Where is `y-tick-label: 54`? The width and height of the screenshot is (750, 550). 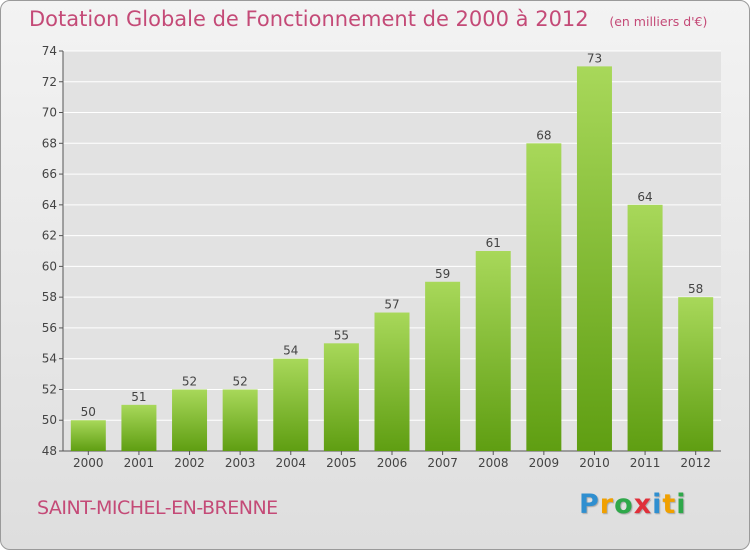 y-tick-label: 54 is located at coordinates (49, 359).